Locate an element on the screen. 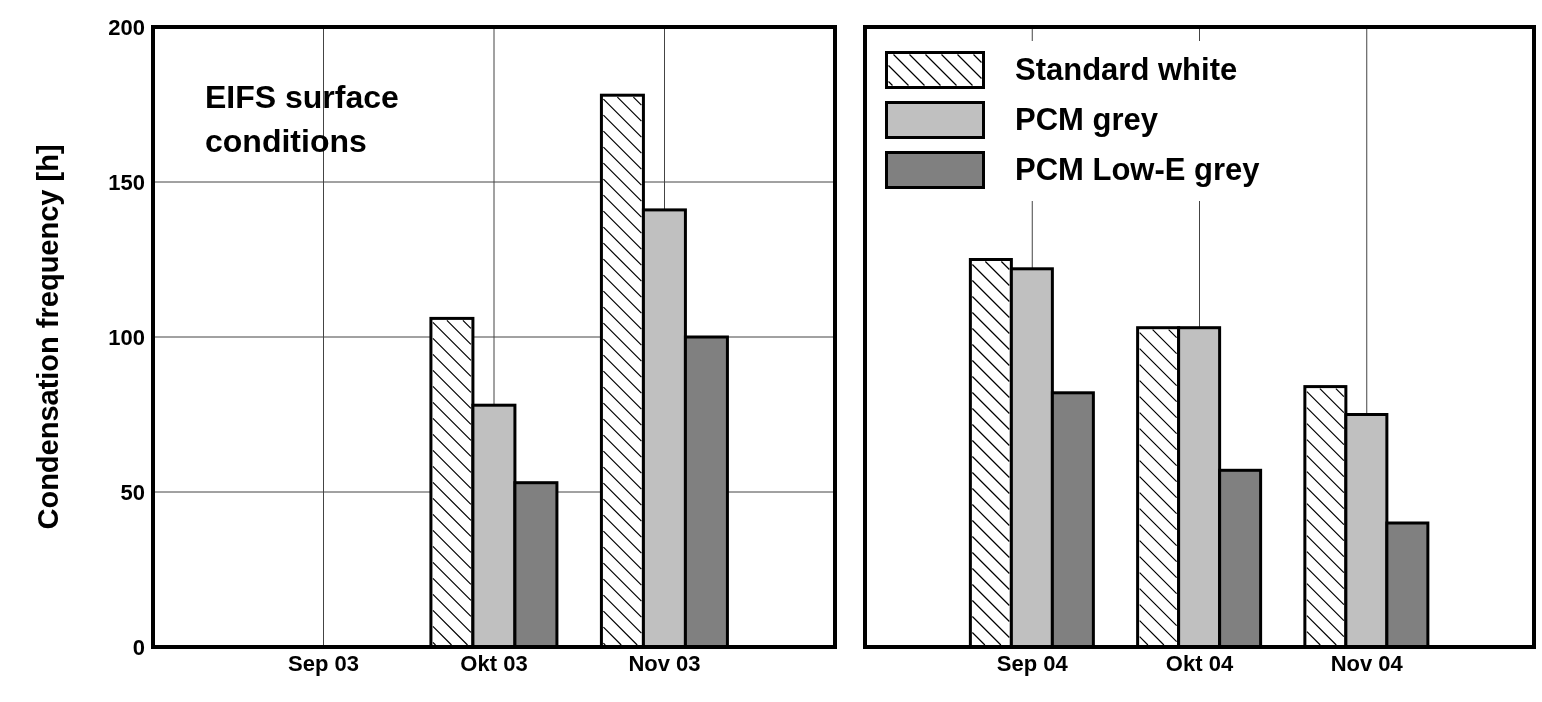 This screenshot has height=702, width=1542. x-tick-label: Sep 03 is located at coordinates (323, 663).